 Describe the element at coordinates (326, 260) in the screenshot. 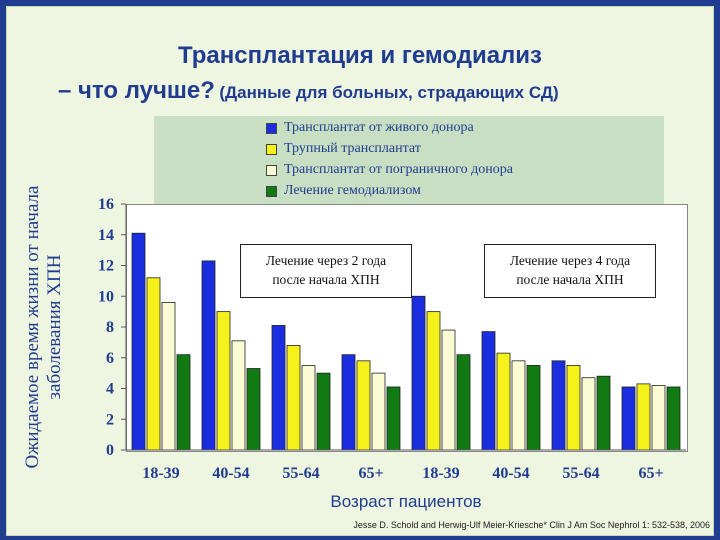

I see `annotation-line: Лечение через 2 года` at that location.